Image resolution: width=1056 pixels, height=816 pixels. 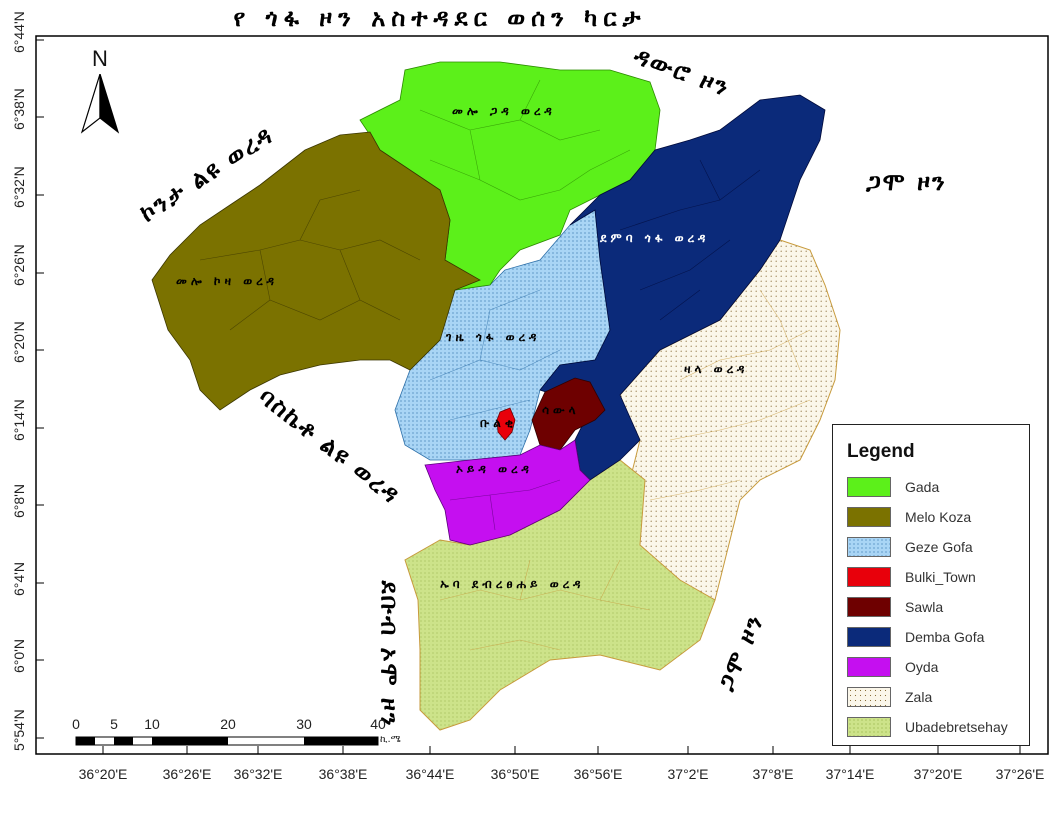 I want to click on lat-label: 6°8'N, so click(x=19, y=501).